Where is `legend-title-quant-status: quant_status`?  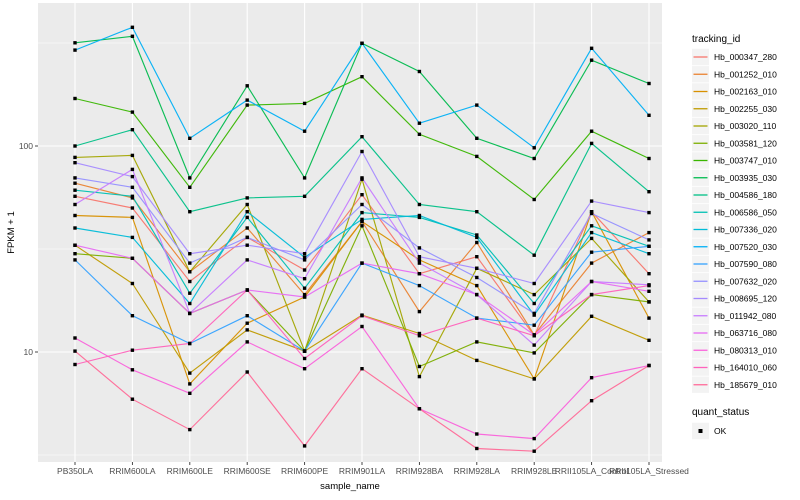 legend-title-quant-status: quant_status is located at coordinates (720, 412).